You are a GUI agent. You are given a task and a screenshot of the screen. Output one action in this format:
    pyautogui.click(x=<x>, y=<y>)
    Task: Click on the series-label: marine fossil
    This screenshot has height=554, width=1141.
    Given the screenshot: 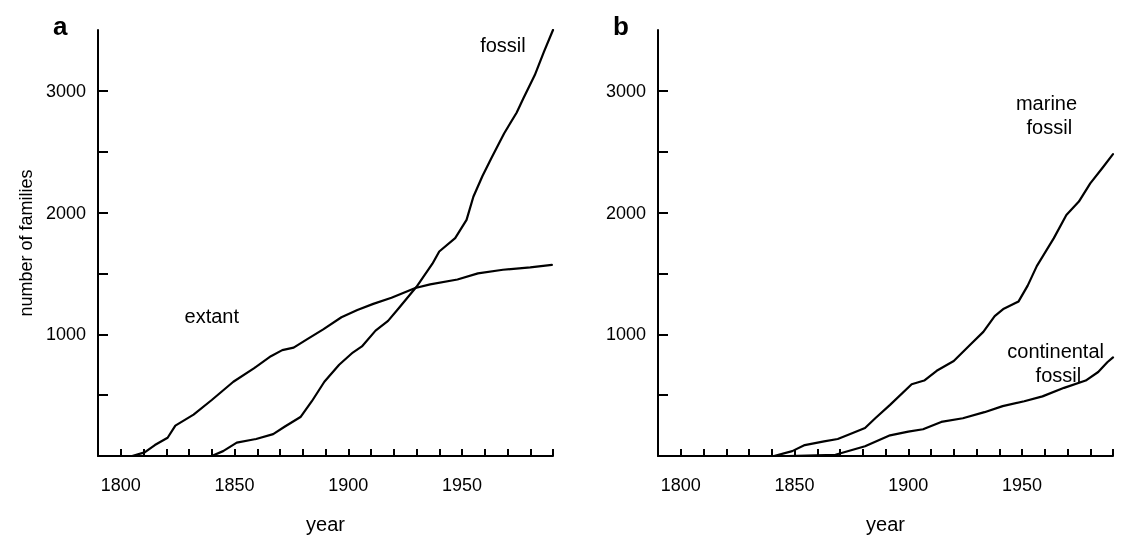 What is the action you would take?
    pyautogui.click(x=1049, y=115)
    